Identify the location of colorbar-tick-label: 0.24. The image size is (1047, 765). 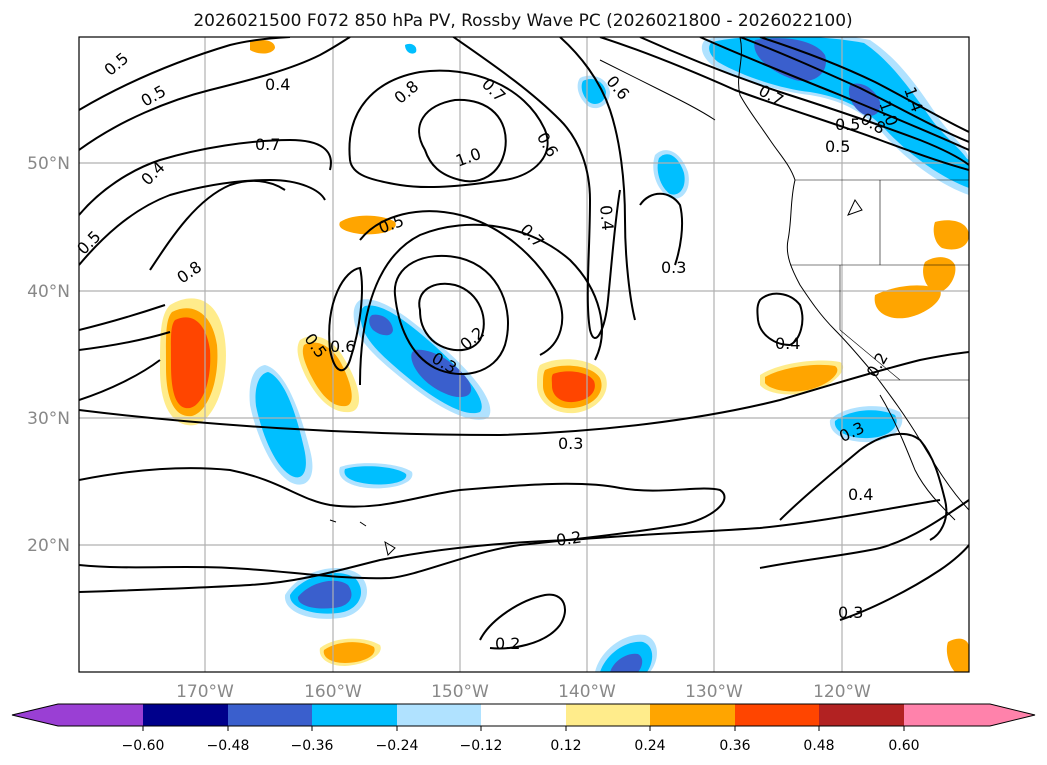
(649, 746).